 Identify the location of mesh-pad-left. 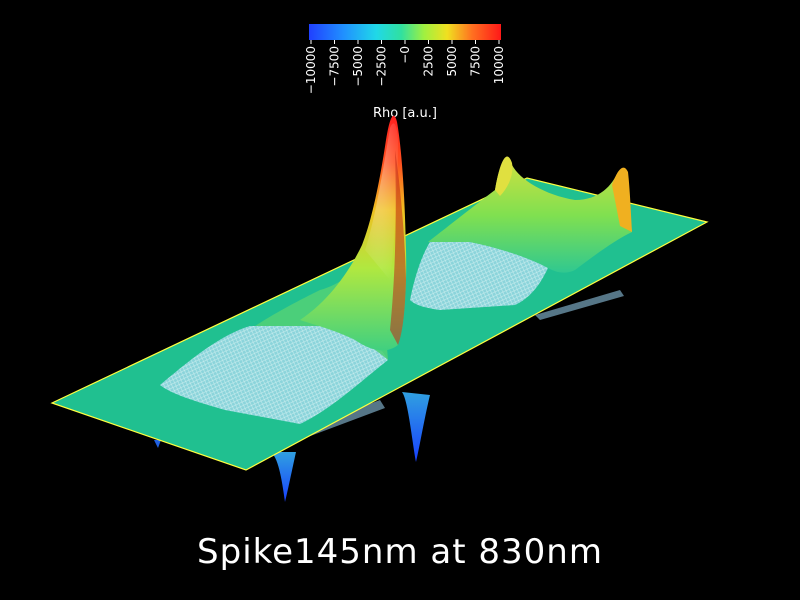
(274, 375).